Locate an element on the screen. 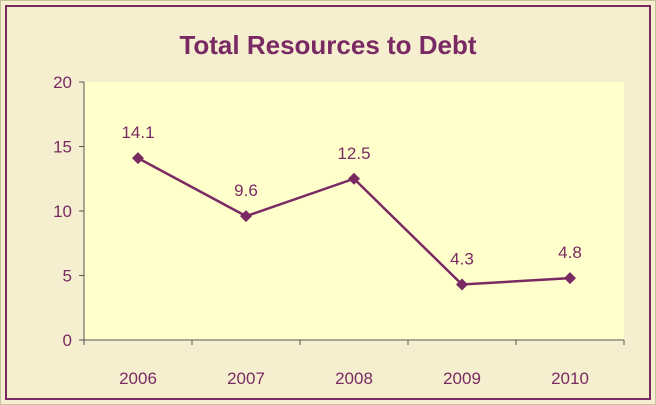  data-label: 12.5 is located at coordinates (353, 153).